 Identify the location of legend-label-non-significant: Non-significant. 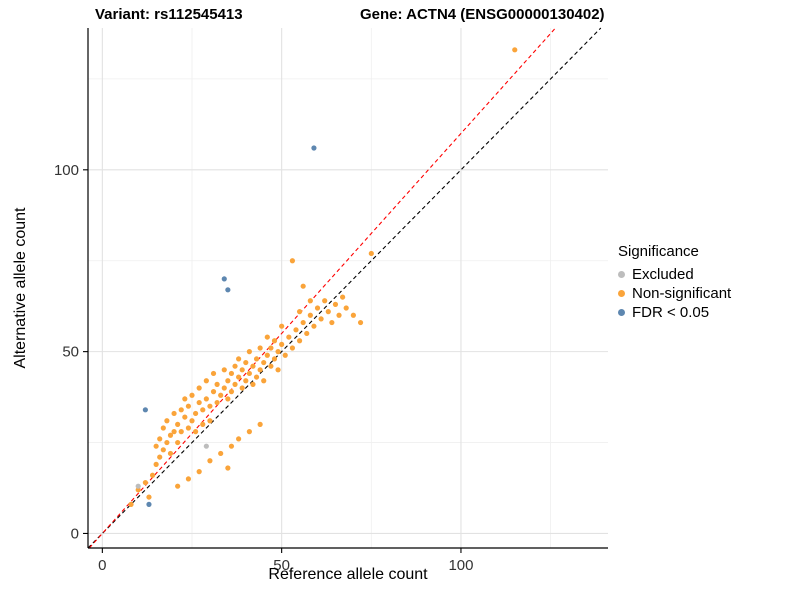
(682, 293).